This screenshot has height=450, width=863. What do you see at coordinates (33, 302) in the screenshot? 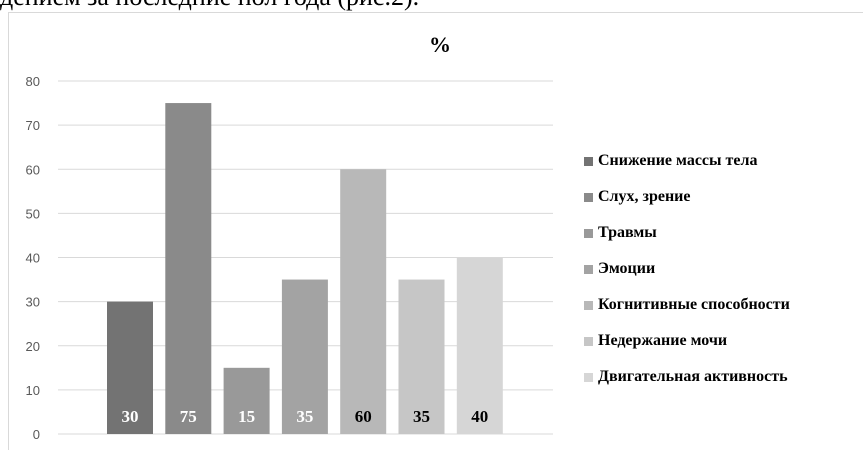
I see `y-tick-label: 30` at bounding box center [33, 302].